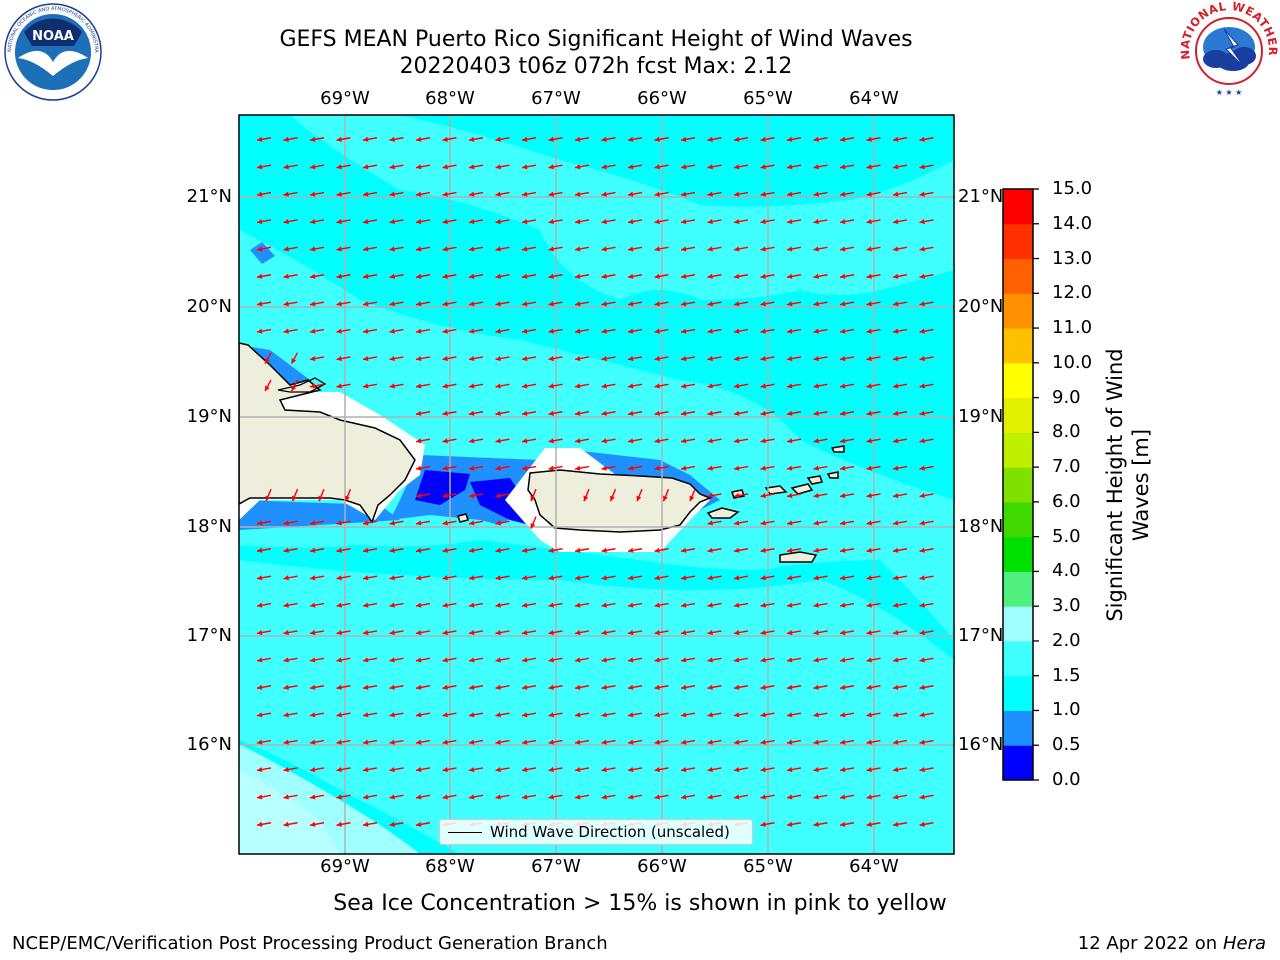 The width and height of the screenshot is (1280, 960). I want to click on lon-label-bottom: 68°W, so click(450, 866).